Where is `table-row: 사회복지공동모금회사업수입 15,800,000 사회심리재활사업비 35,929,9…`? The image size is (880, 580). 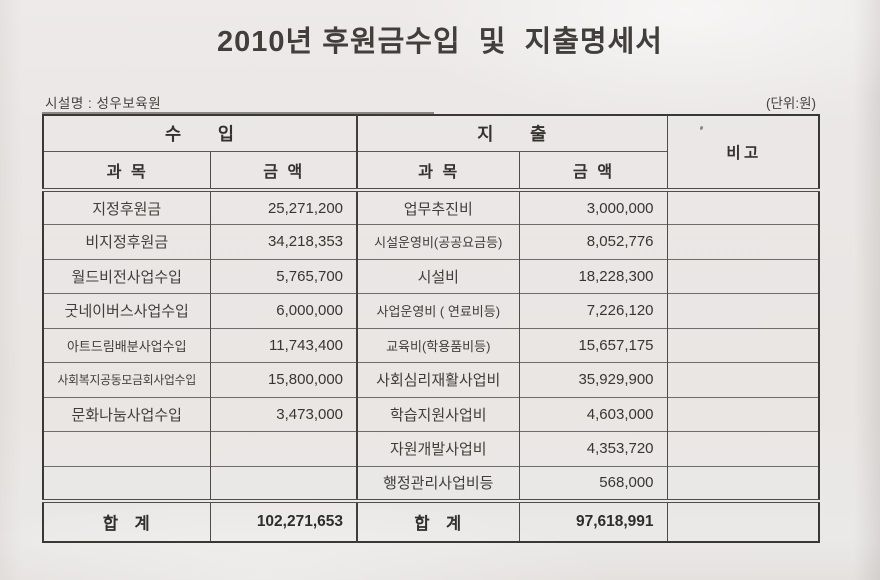 table-row: 사회복지공동모금회사업수입 15,800,000 사회심리재활사업비 35,929,9… is located at coordinates (431, 379).